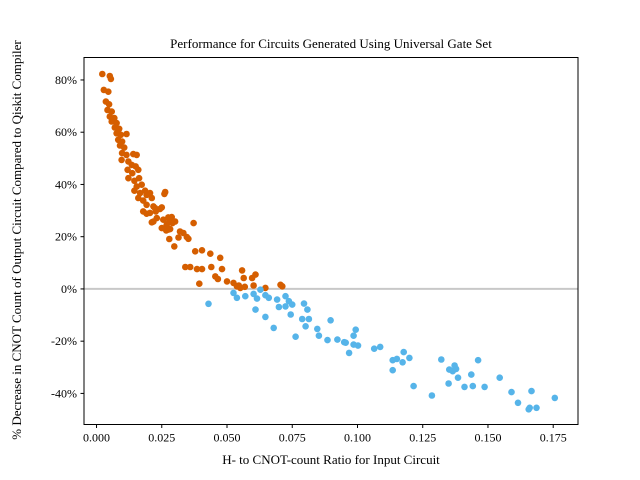  I want to click on y-tick-label: -40%, so click(64, 393).